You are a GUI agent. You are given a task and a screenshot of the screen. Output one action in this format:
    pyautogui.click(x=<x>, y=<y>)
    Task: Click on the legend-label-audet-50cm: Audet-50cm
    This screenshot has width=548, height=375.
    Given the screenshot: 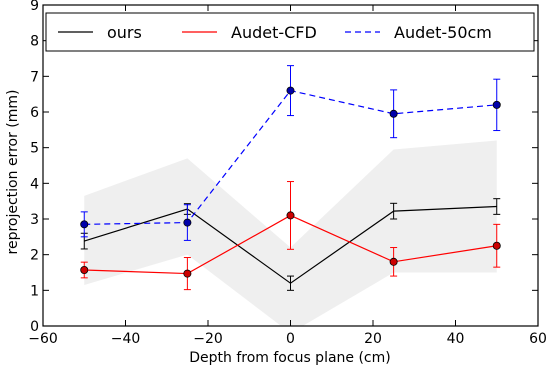 What is the action you would take?
    pyautogui.click(x=443, y=32)
    